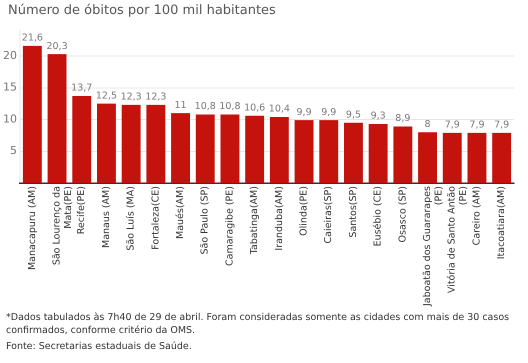  What do you see at coordinates (156, 218) in the screenshot?
I see `x-tick-label: Fortaleza(CE)` at bounding box center [156, 218].